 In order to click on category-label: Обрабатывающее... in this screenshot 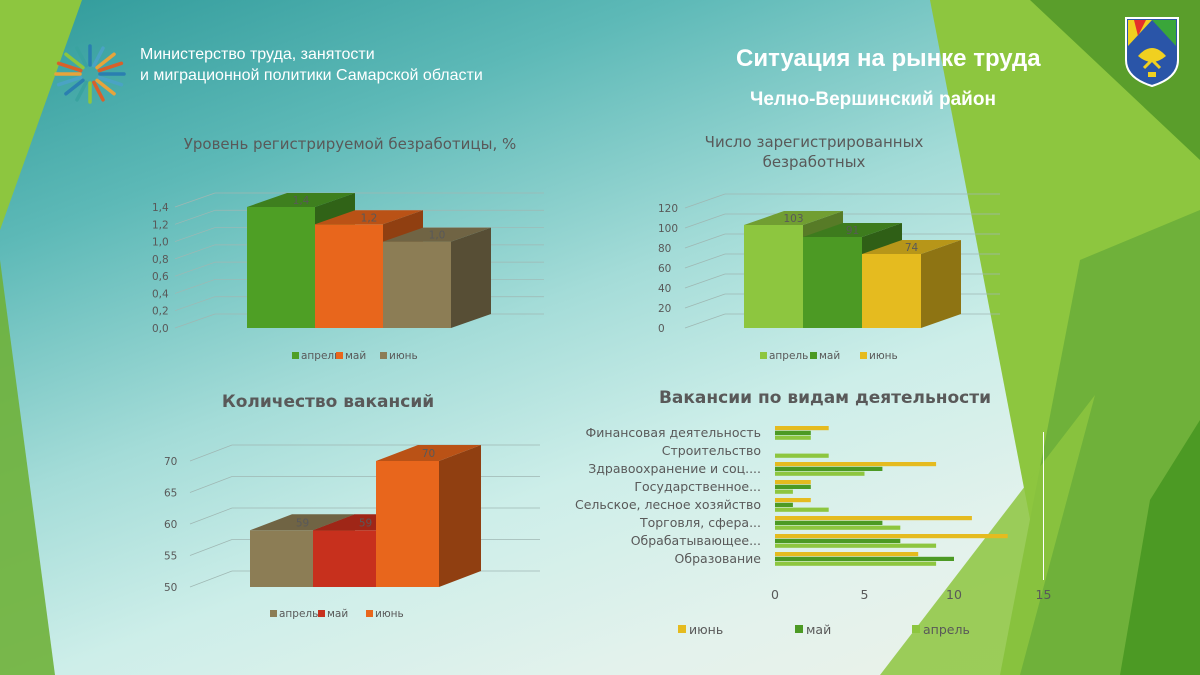, I will do `click(696, 540)`.